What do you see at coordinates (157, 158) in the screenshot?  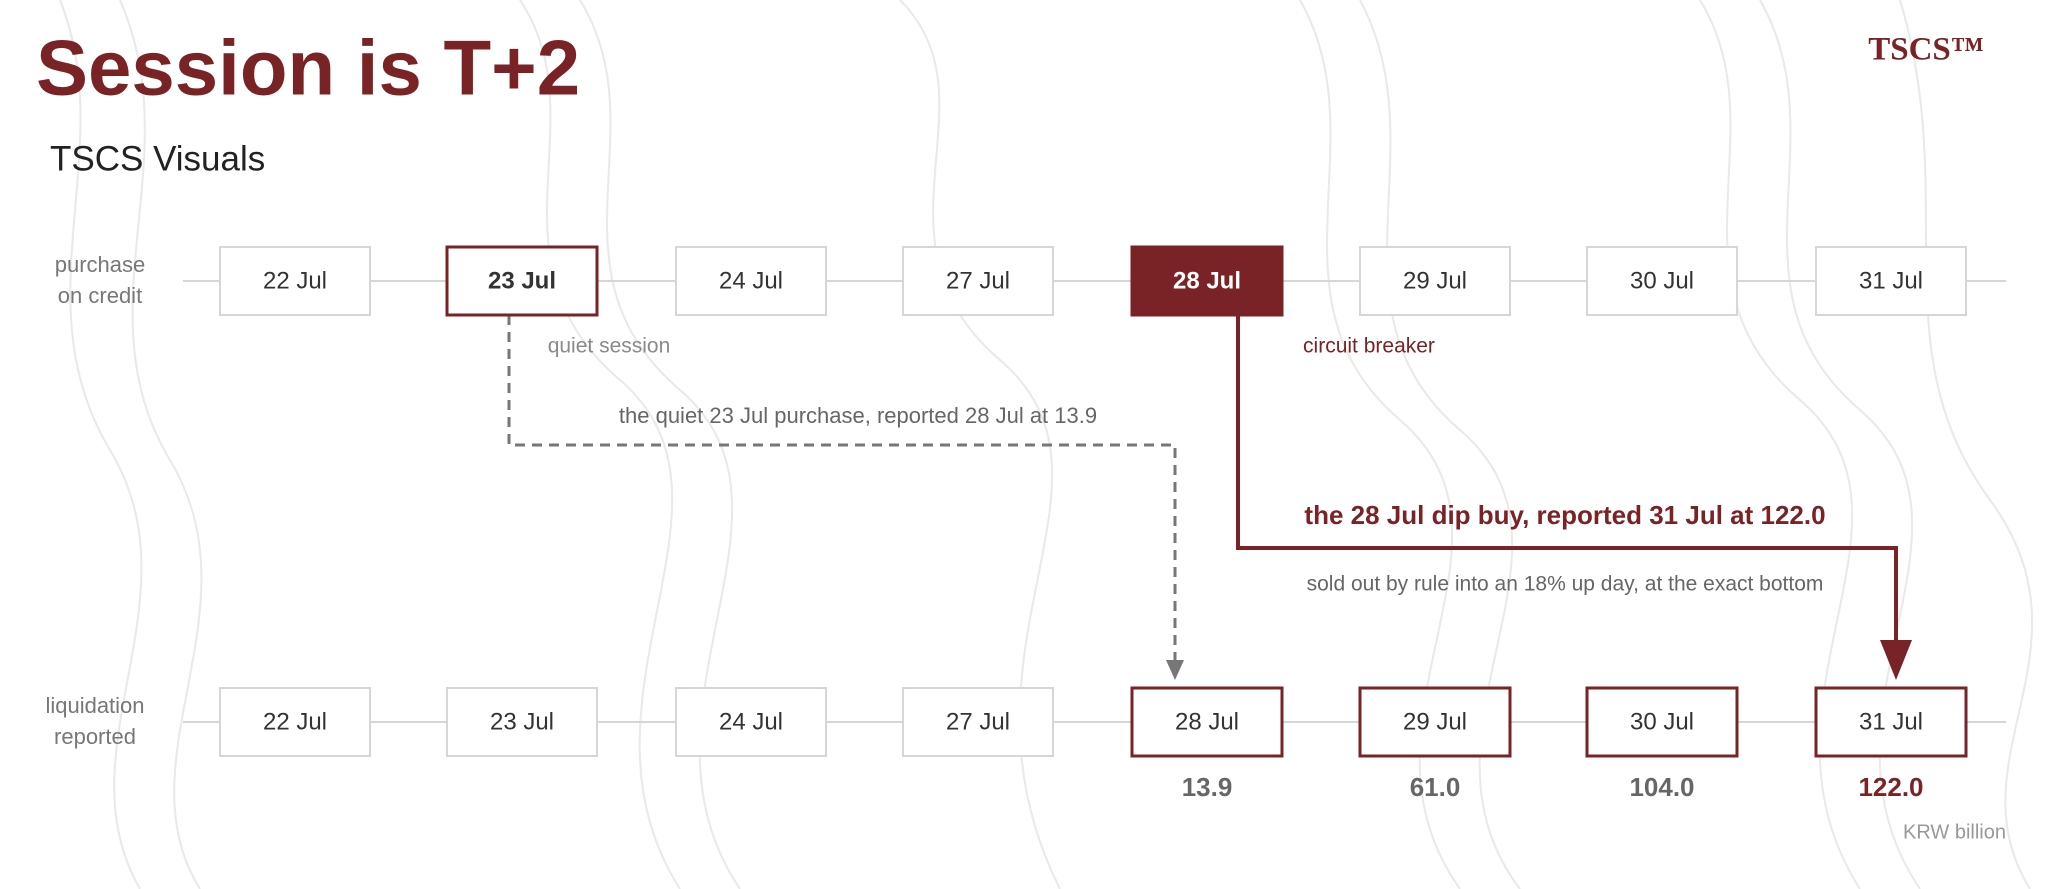 I see `subtitle: TSCS Visuals` at bounding box center [157, 158].